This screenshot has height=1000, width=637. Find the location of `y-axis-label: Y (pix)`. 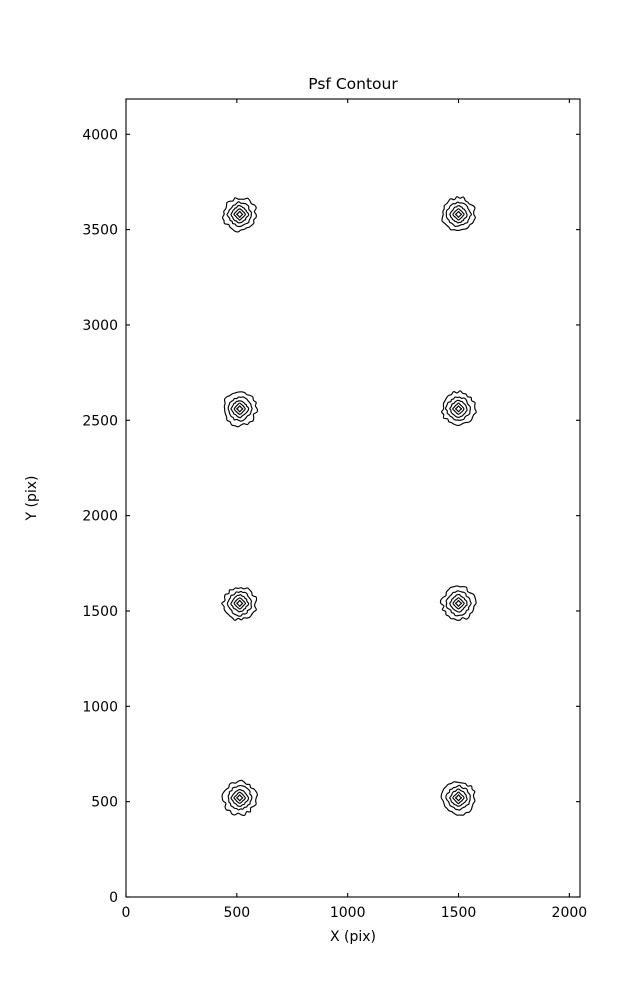

y-axis-label: Y (pix) is located at coordinates (32, 499).